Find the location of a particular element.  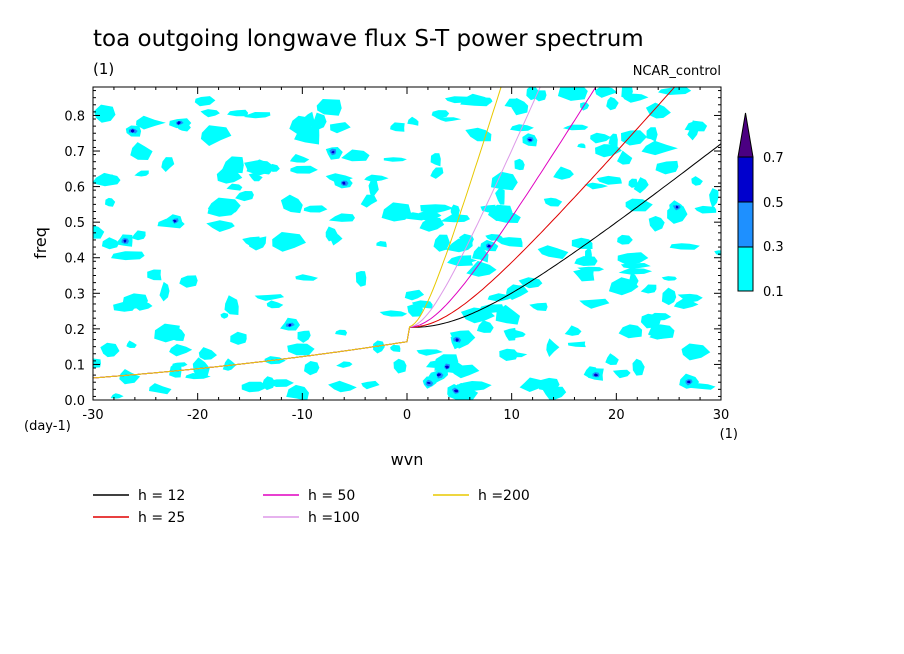

x-tick-label: -30 is located at coordinates (92, 415).